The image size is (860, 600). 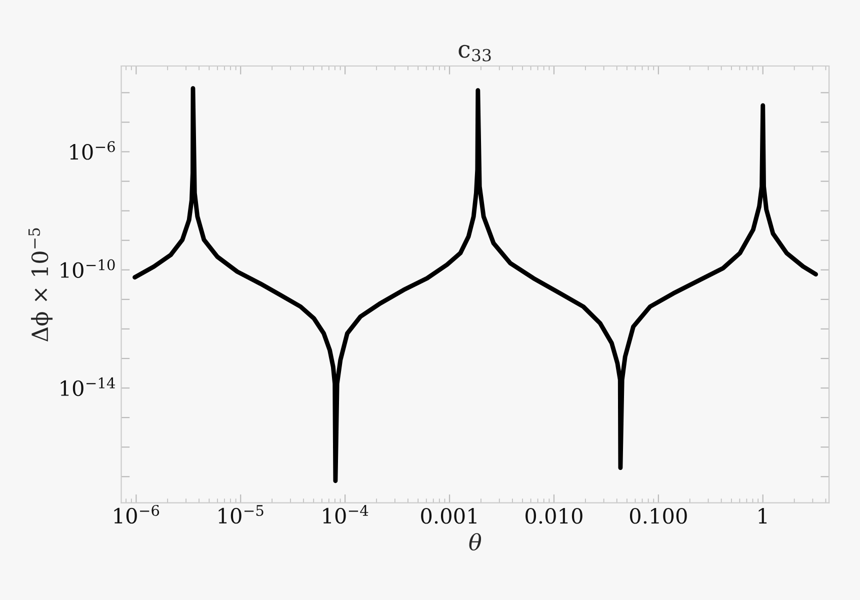 What do you see at coordinates (87, 268) in the screenshot?
I see `y-tick-label: 10$^{−10}$` at bounding box center [87, 268].